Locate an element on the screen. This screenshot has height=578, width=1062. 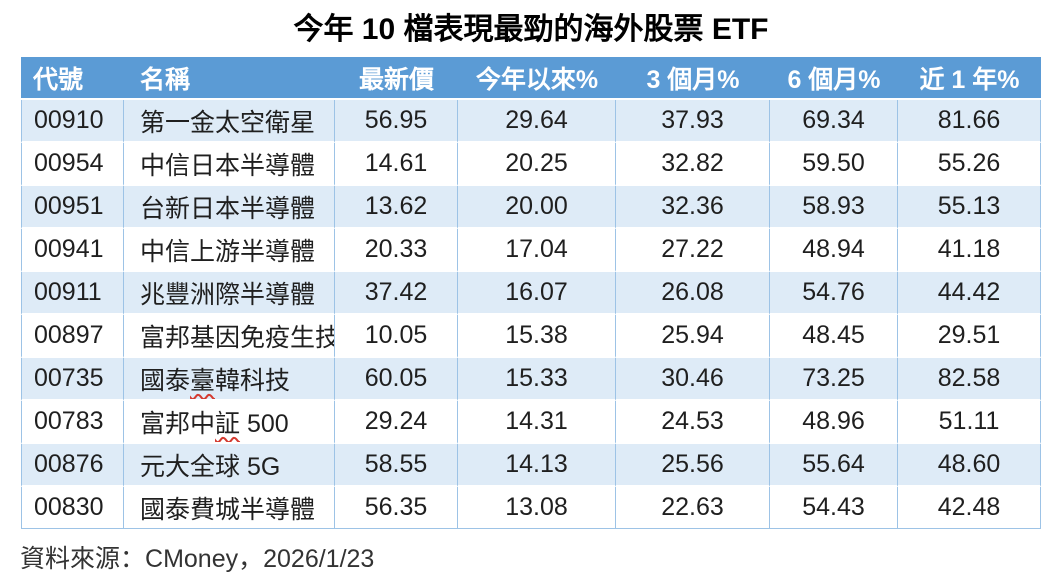
name-text: 韓科技 is located at coordinates (253, 380).